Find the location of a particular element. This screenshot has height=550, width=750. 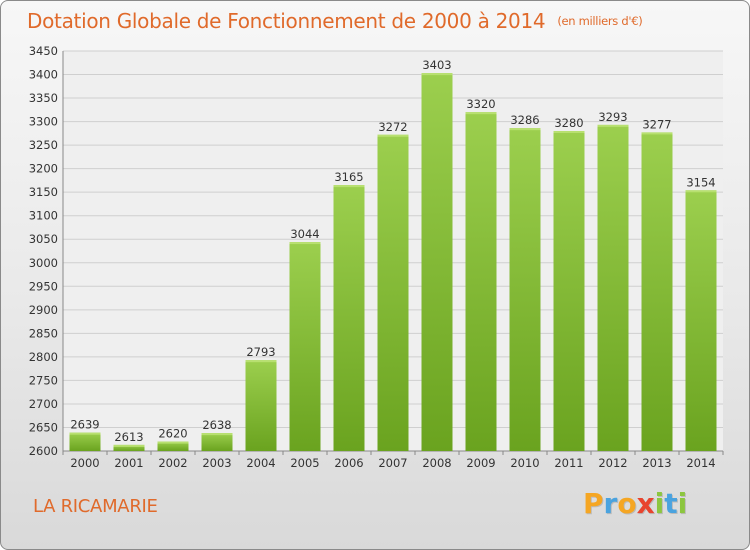

y-tick-label: 3350 is located at coordinates (43, 98).